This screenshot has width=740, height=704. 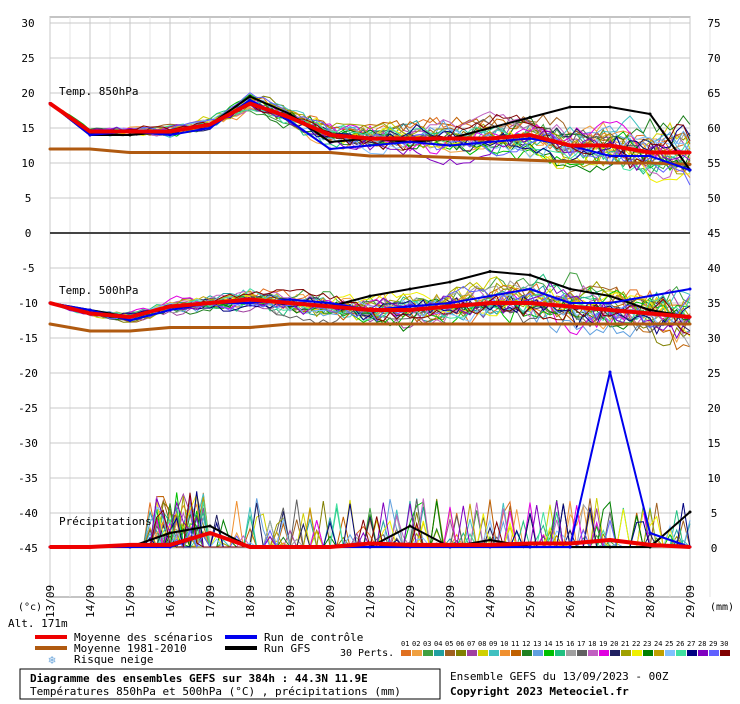 What do you see at coordinates (713, 268) in the screenshot?
I see `y-right-tick: 40` at bounding box center [713, 268].